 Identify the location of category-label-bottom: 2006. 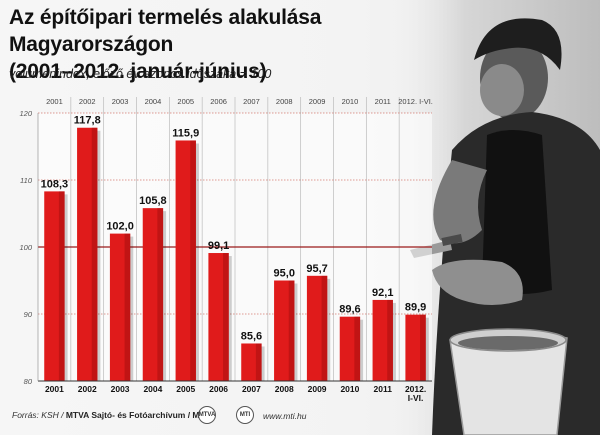
(218, 389).